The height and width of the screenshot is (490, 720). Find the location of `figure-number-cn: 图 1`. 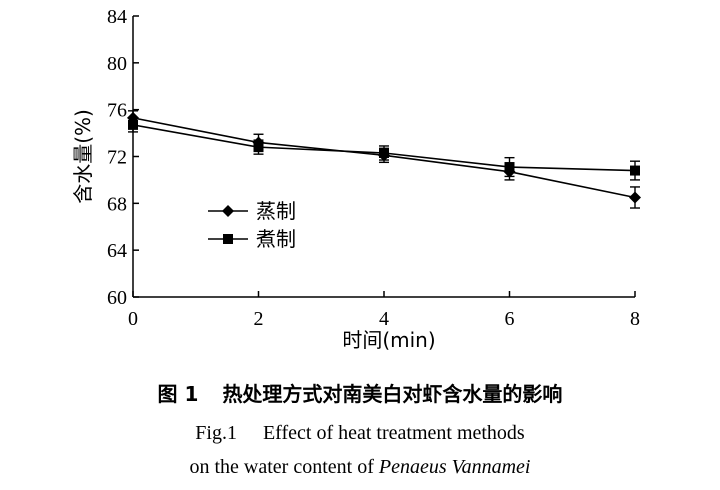

figure-number-cn: 图 1 is located at coordinates (178, 394).